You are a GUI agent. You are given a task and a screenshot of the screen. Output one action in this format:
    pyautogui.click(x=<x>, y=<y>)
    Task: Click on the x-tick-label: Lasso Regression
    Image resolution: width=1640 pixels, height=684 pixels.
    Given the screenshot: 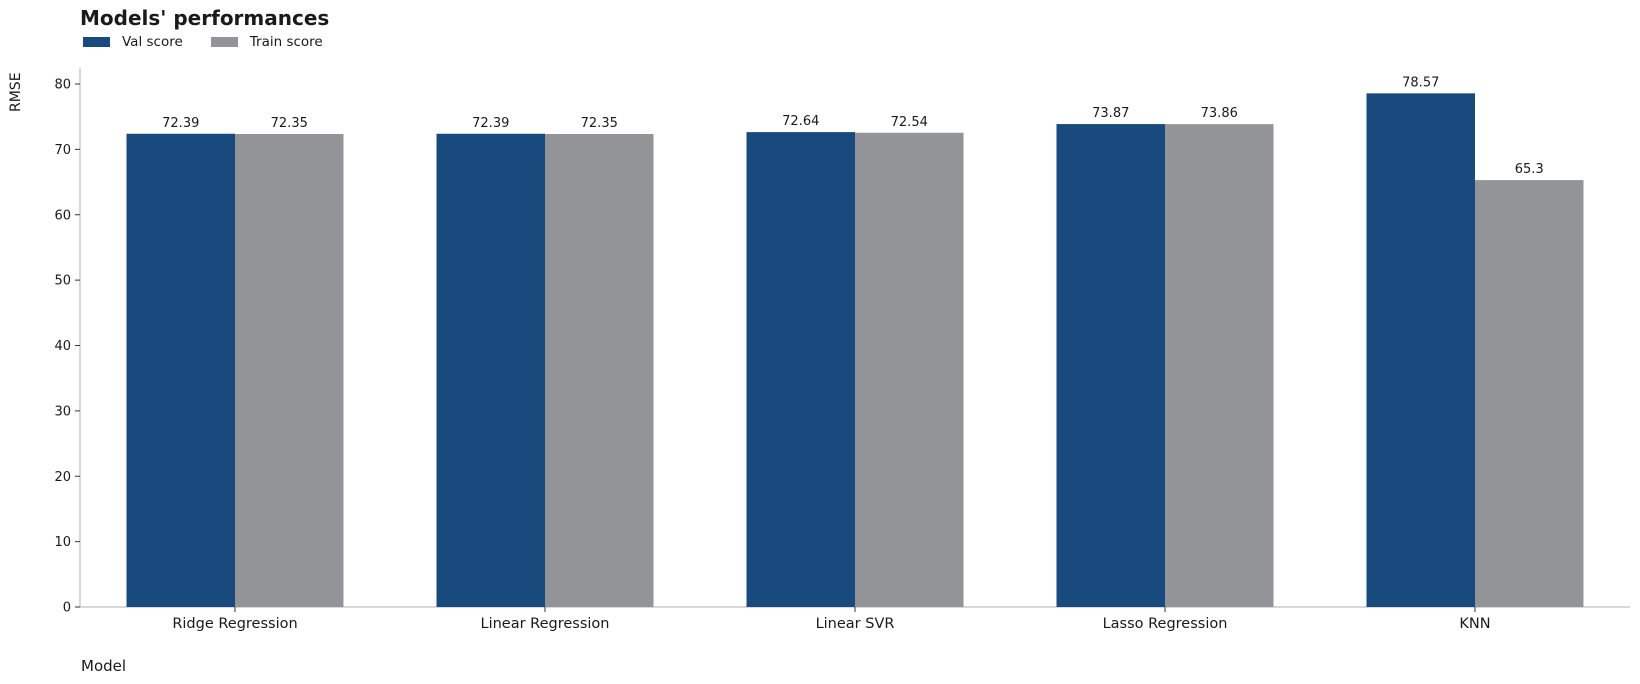 What is the action you would take?
    pyautogui.click(x=1165, y=624)
    